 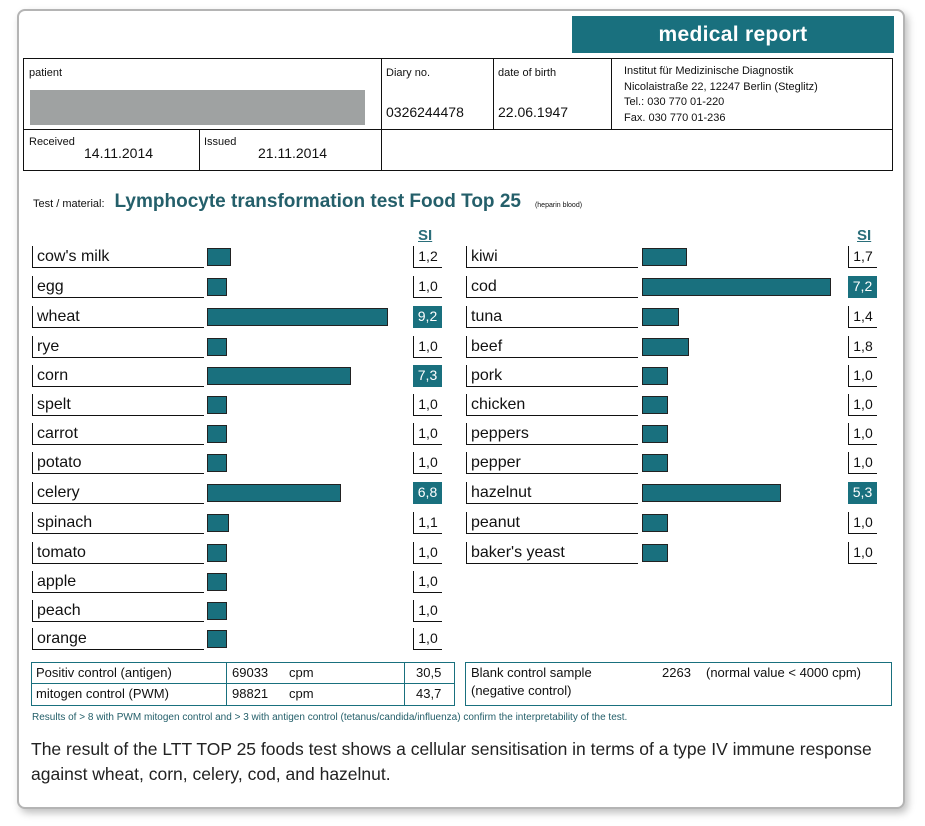 What do you see at coordinates (552, 553) in the screenshot?
I see `food-label: baker's yeast` at bounding box center [552, 553].